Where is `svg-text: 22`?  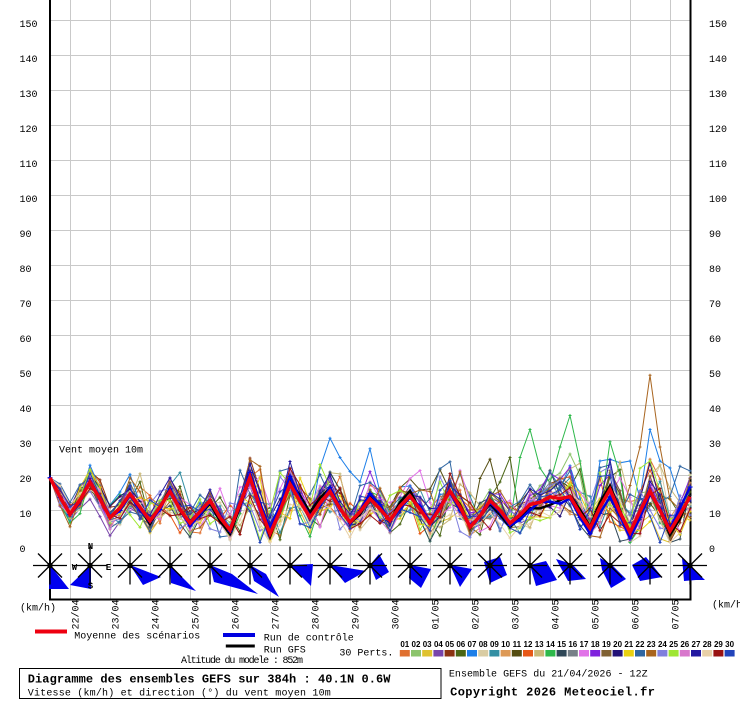 svg-text: 22 is located at coordinates (640, 644).